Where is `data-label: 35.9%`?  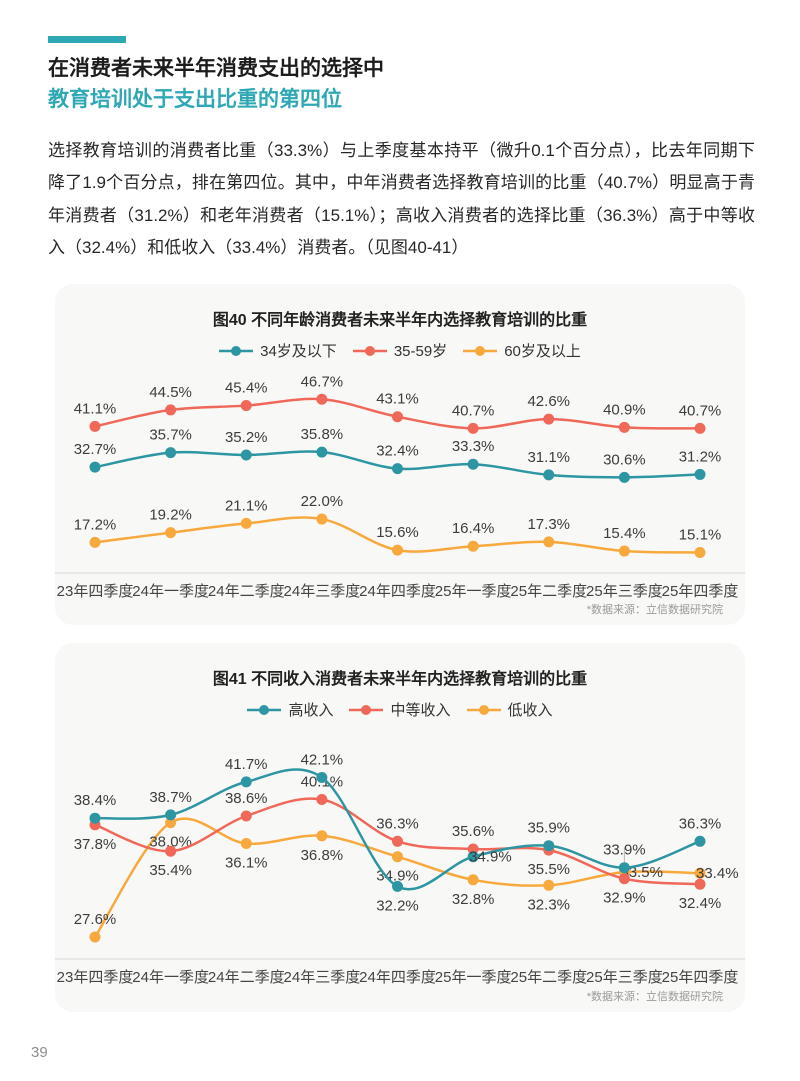
data-label: 35.9% is located at coordinates (548, 828).